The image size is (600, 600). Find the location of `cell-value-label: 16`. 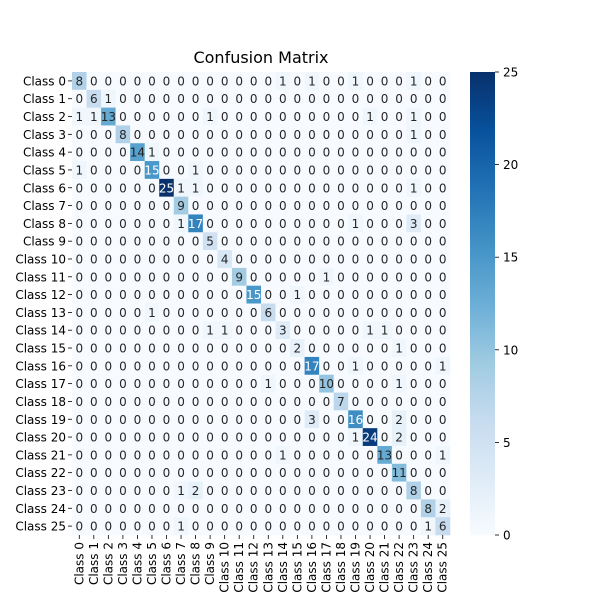

cell-value-label: 16 is located at coordinates (355, 420).